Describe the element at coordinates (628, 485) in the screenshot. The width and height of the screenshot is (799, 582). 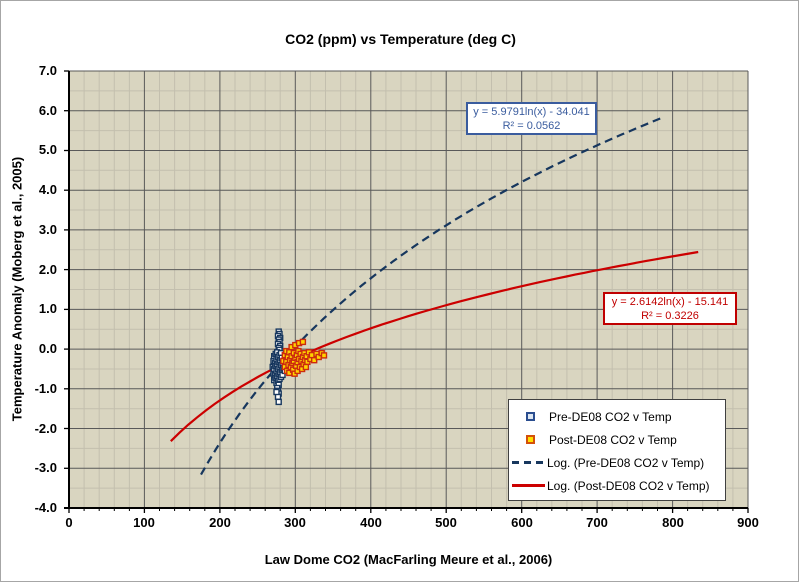
I see `legend-label: Log. (Post-DE08 CO2 v Temp)` at that location.